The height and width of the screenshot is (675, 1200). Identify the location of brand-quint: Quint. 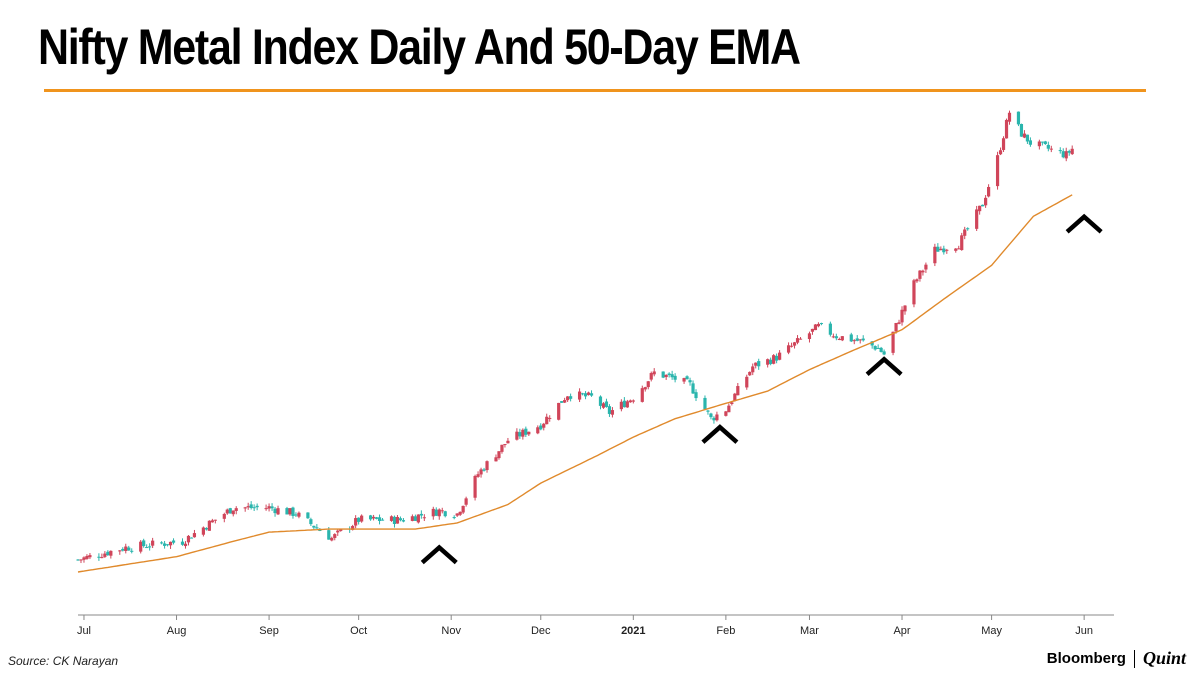
(1164, 658).